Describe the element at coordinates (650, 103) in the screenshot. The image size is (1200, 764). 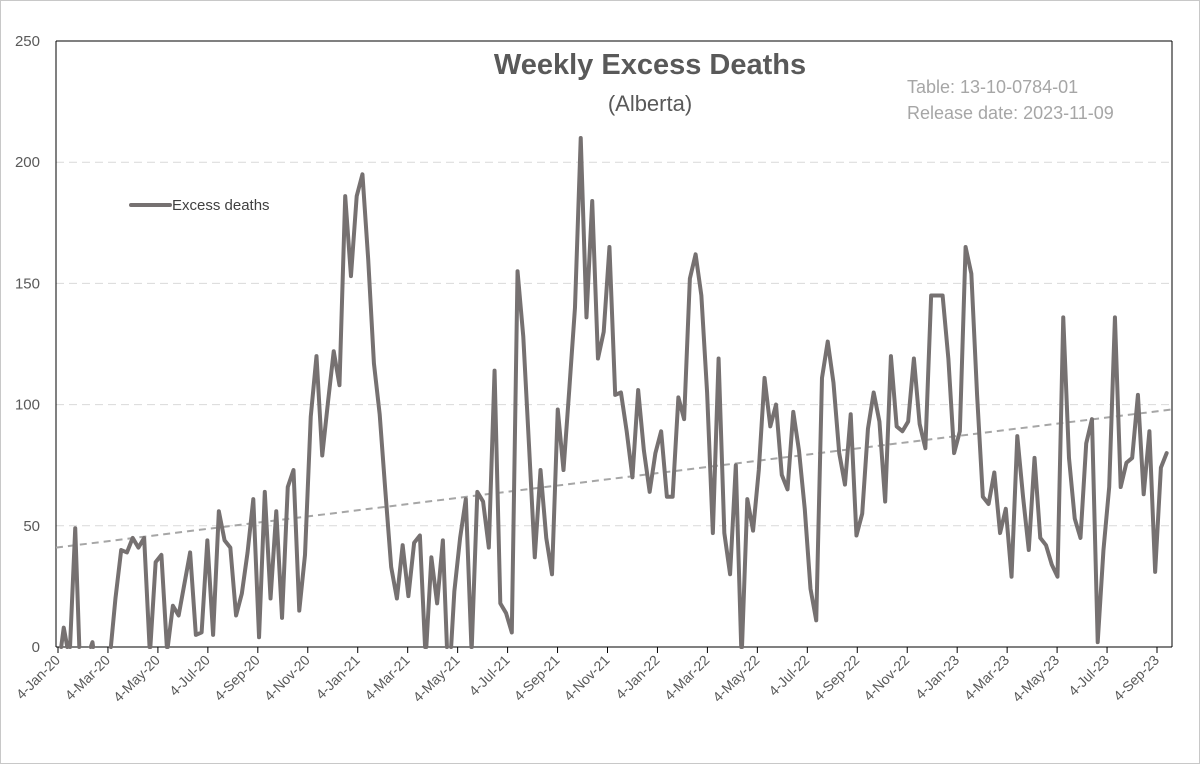
I see `chart-subtitle: (Alberta)` at that location.